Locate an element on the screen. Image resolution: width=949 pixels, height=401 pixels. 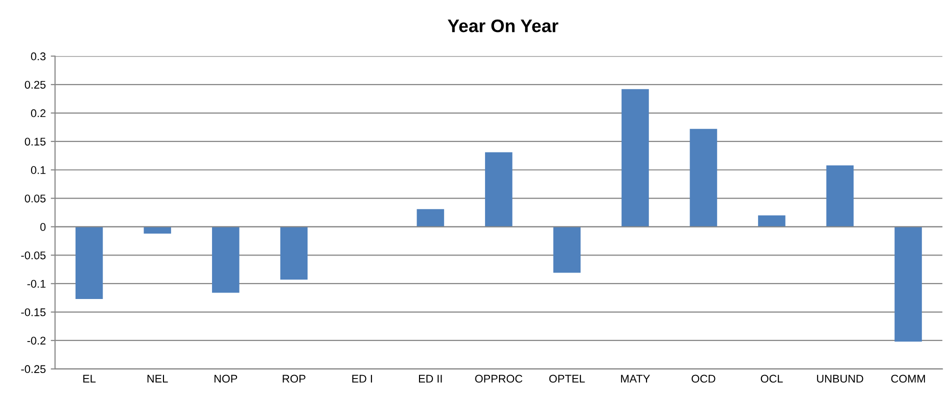
x-tick-label: ED I is located at coordinates (362, 378).